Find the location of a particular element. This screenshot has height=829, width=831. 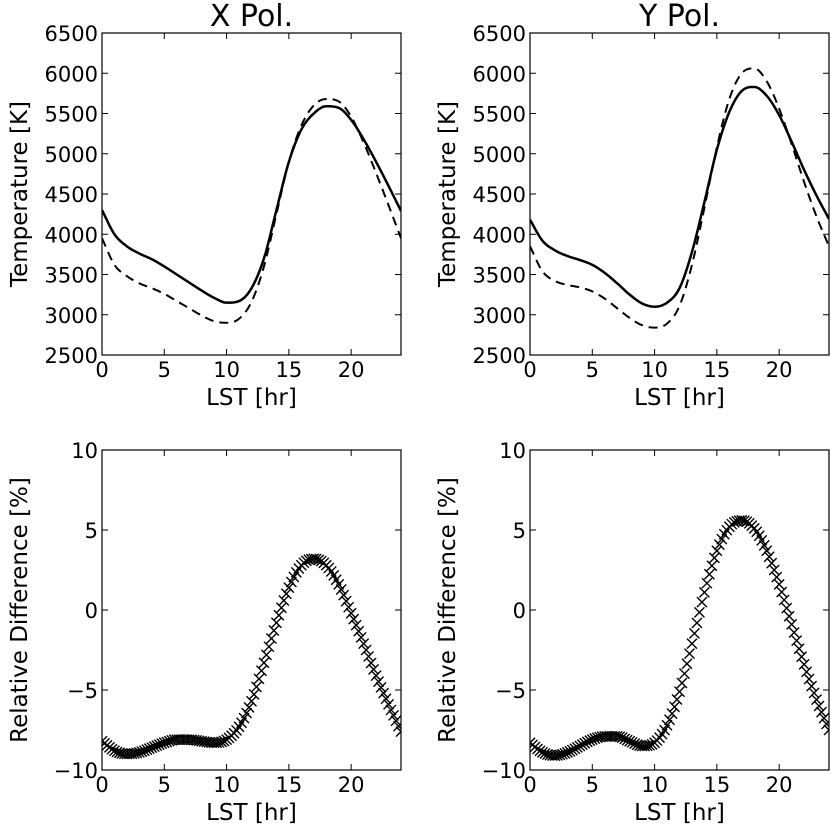

y-tick-label: −10 is located at coordinates (76, 771).